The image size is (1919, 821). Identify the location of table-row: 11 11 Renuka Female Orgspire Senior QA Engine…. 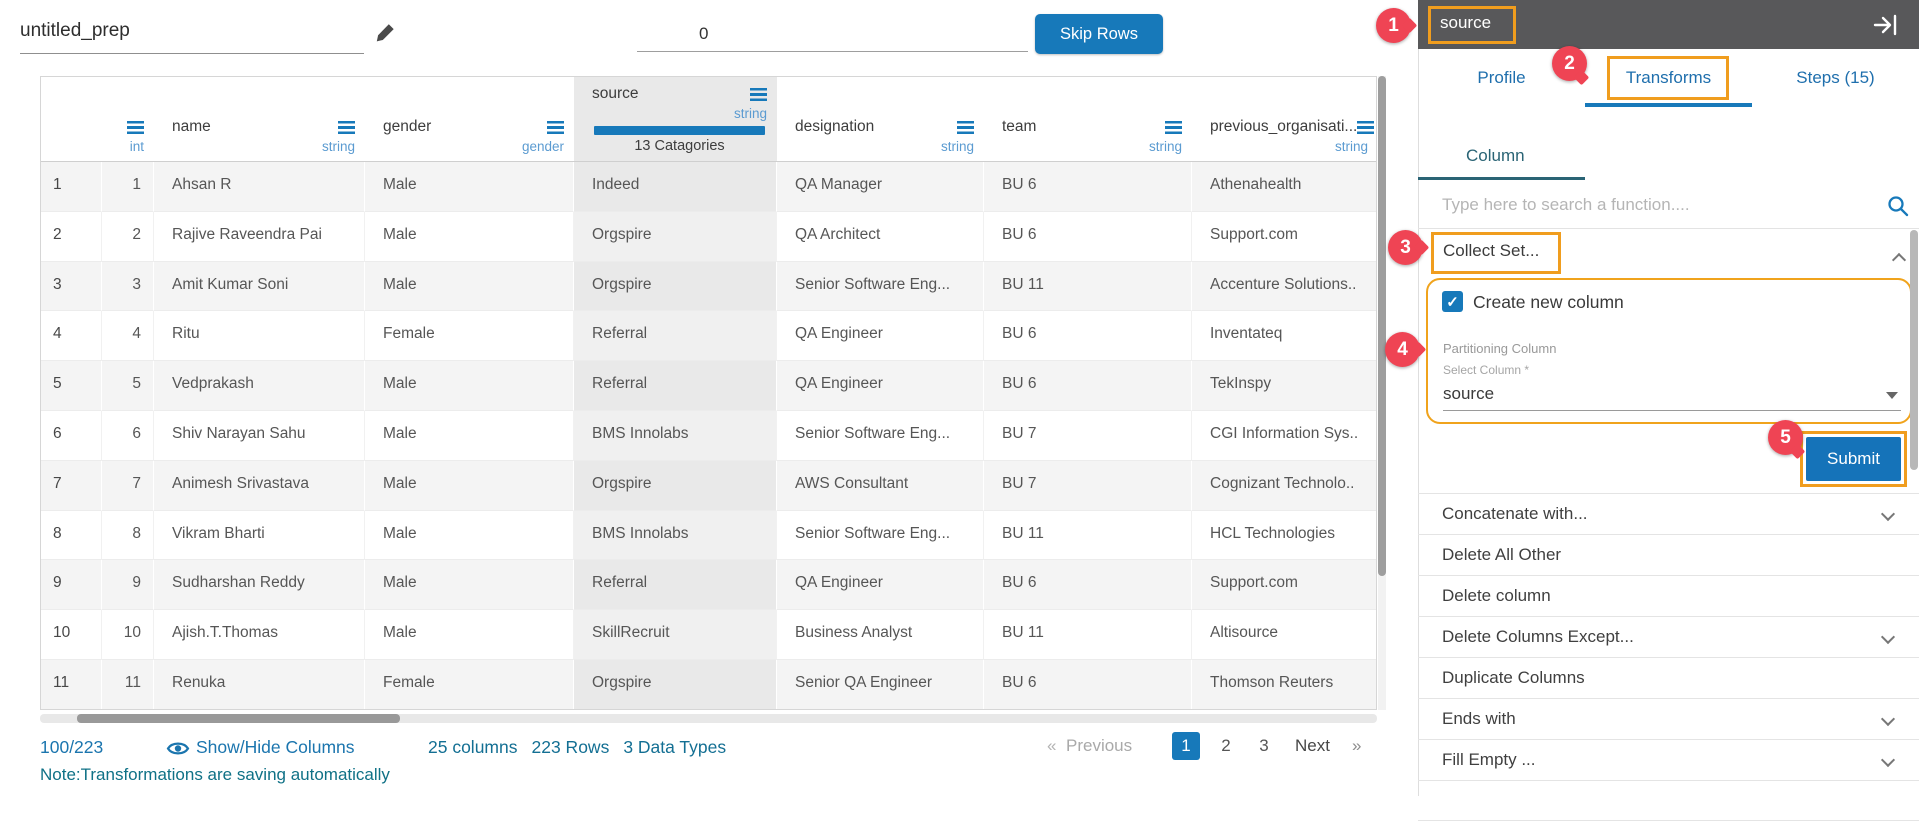
(708, 684).